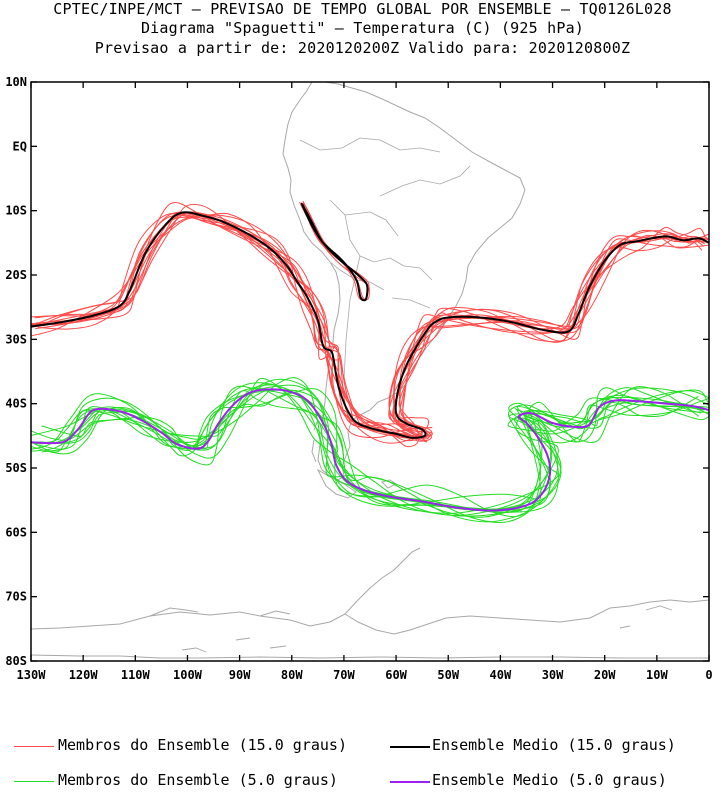  I want to click on country-borders, so click(385, 259).